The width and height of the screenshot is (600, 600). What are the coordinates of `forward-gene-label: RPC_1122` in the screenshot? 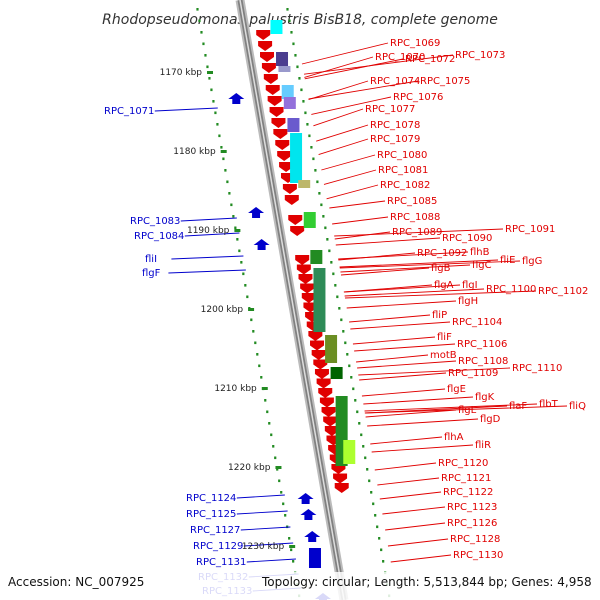 It's located at (468, 492).